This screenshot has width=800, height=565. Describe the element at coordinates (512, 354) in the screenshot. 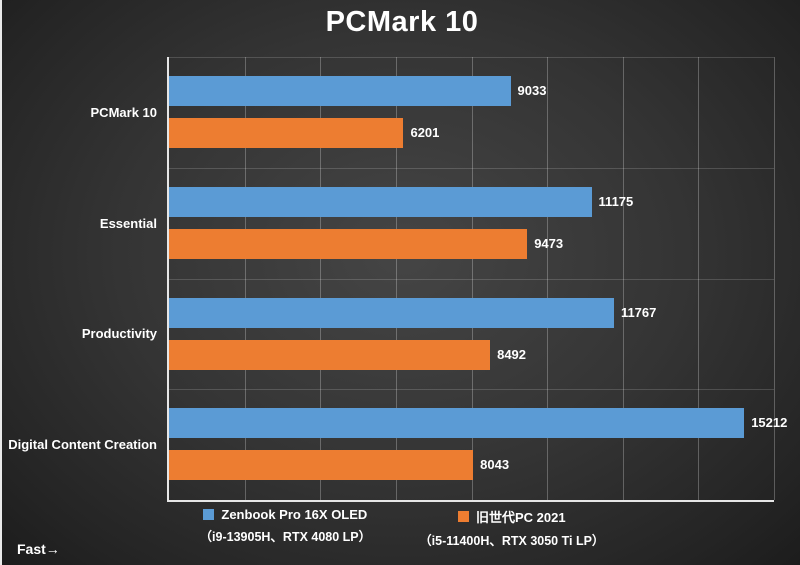

I see `bar-value-label: 8492` at that location.